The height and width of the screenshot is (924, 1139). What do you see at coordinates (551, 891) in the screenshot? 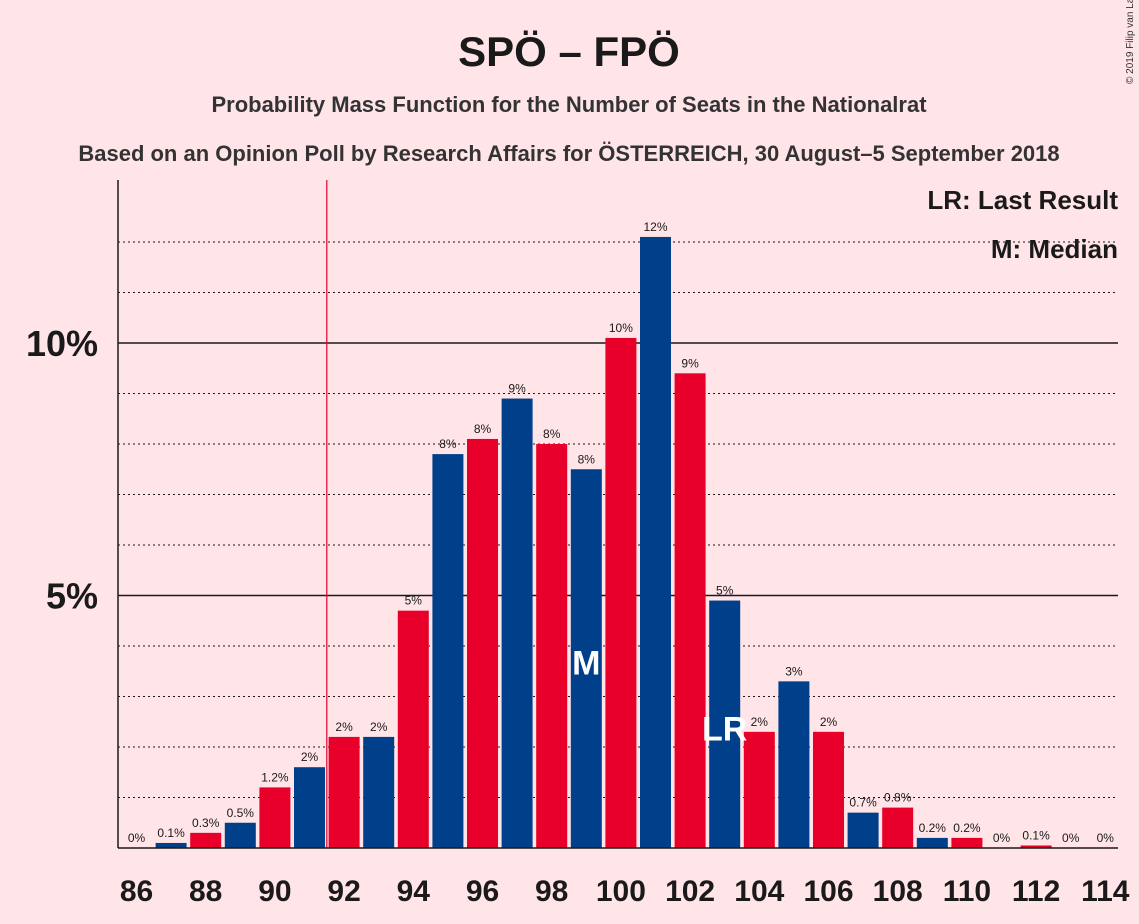
I see `x-tick-label: 98` at bounding box center [551, 891].